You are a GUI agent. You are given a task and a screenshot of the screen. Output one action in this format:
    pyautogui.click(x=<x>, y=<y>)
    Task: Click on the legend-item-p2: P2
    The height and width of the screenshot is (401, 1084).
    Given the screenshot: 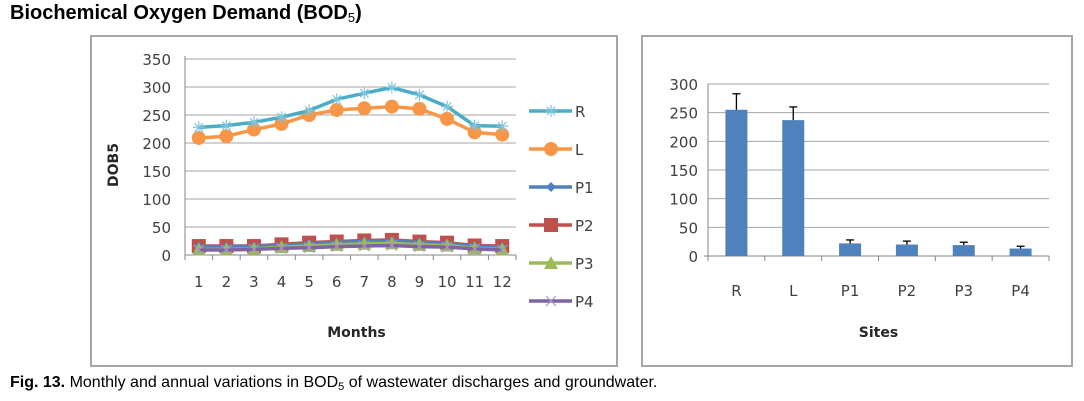 What is the action you would take?
    pyautogui.click(x=561, y=226)
    